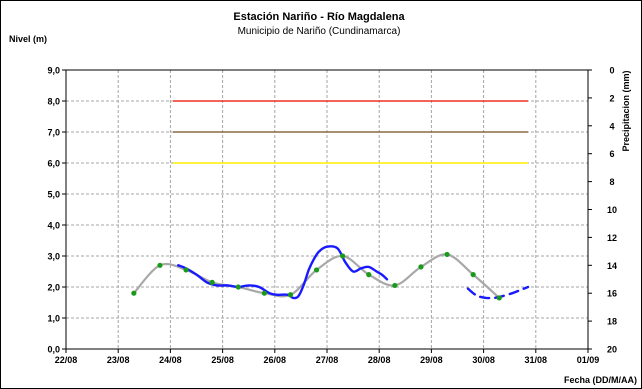 The width and height of the screenshot is (642, 389). I want to click on y2-axis-label: Precipitacion (mm), so click(626, 110).